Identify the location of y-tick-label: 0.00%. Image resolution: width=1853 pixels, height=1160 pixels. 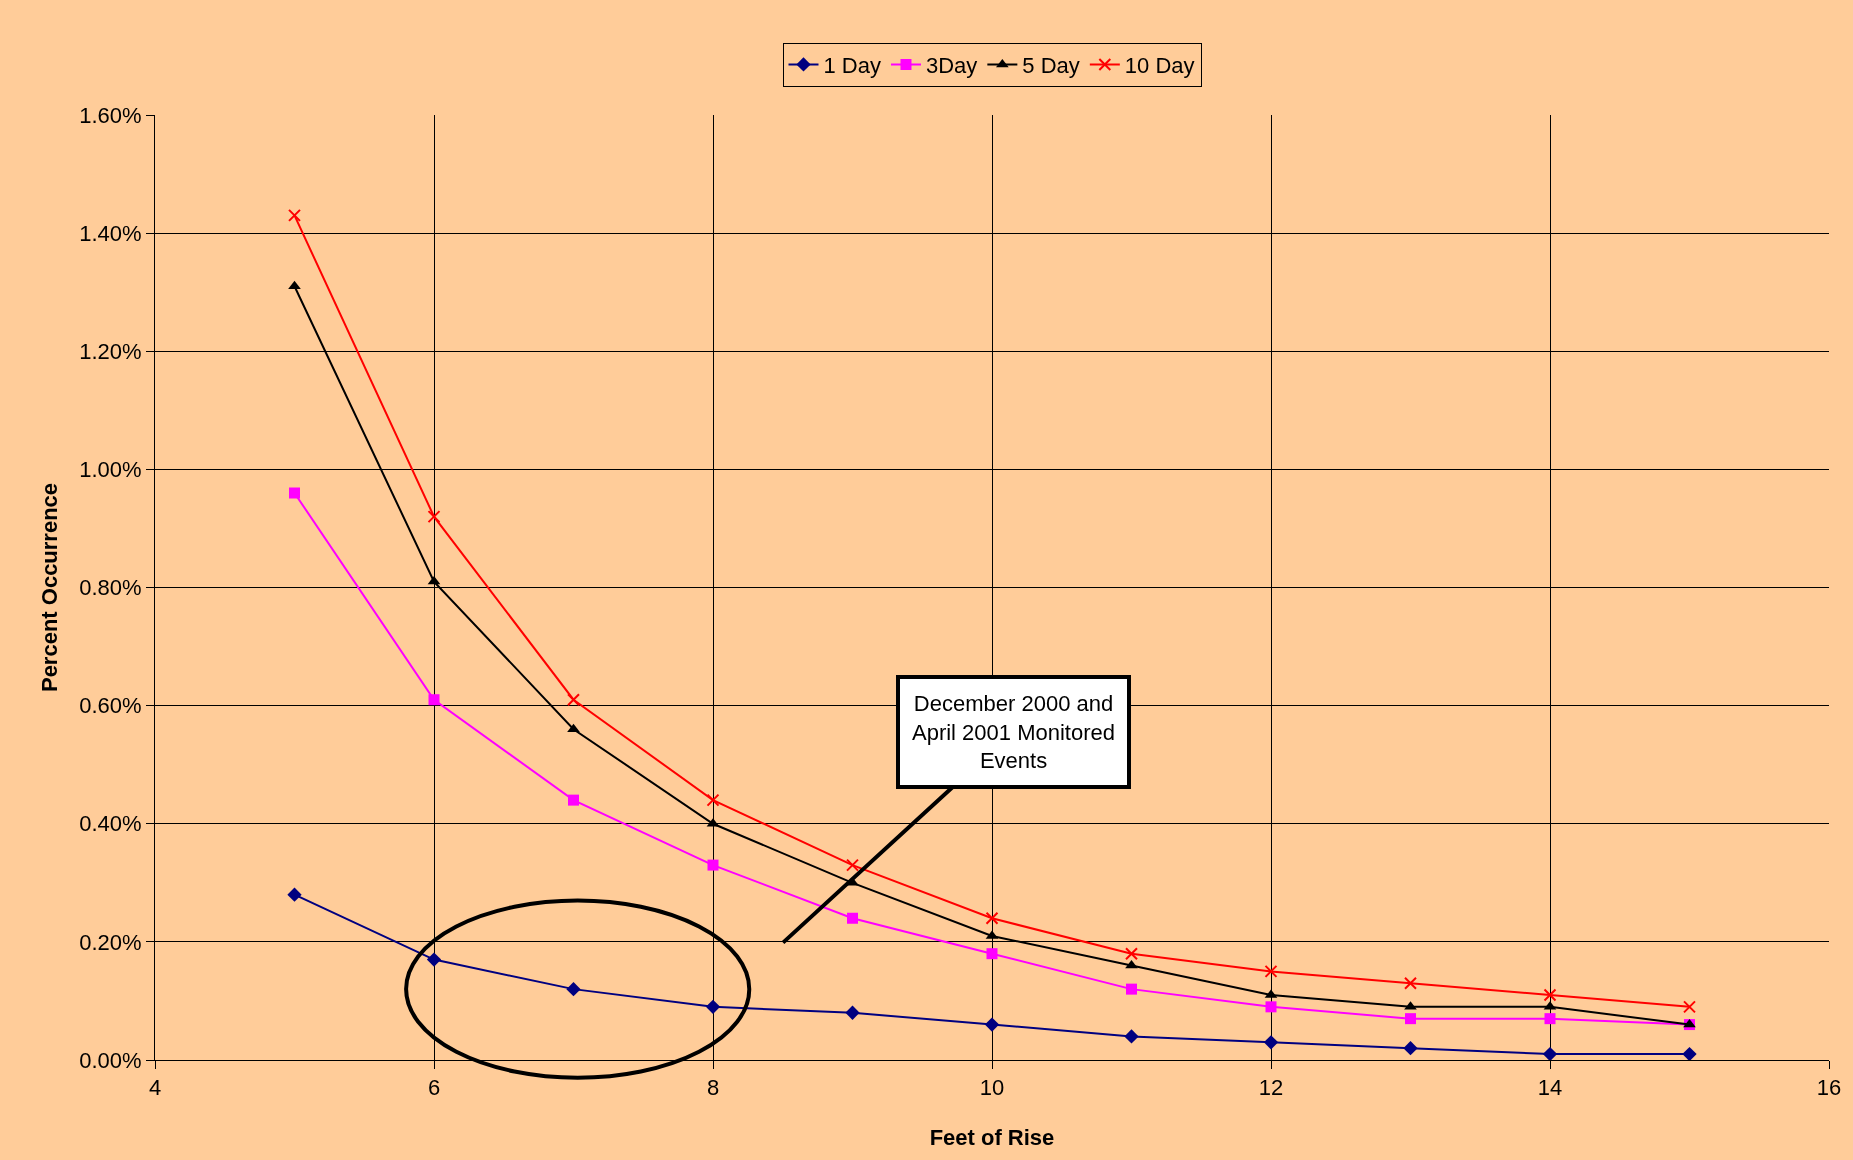
(110, 1060).